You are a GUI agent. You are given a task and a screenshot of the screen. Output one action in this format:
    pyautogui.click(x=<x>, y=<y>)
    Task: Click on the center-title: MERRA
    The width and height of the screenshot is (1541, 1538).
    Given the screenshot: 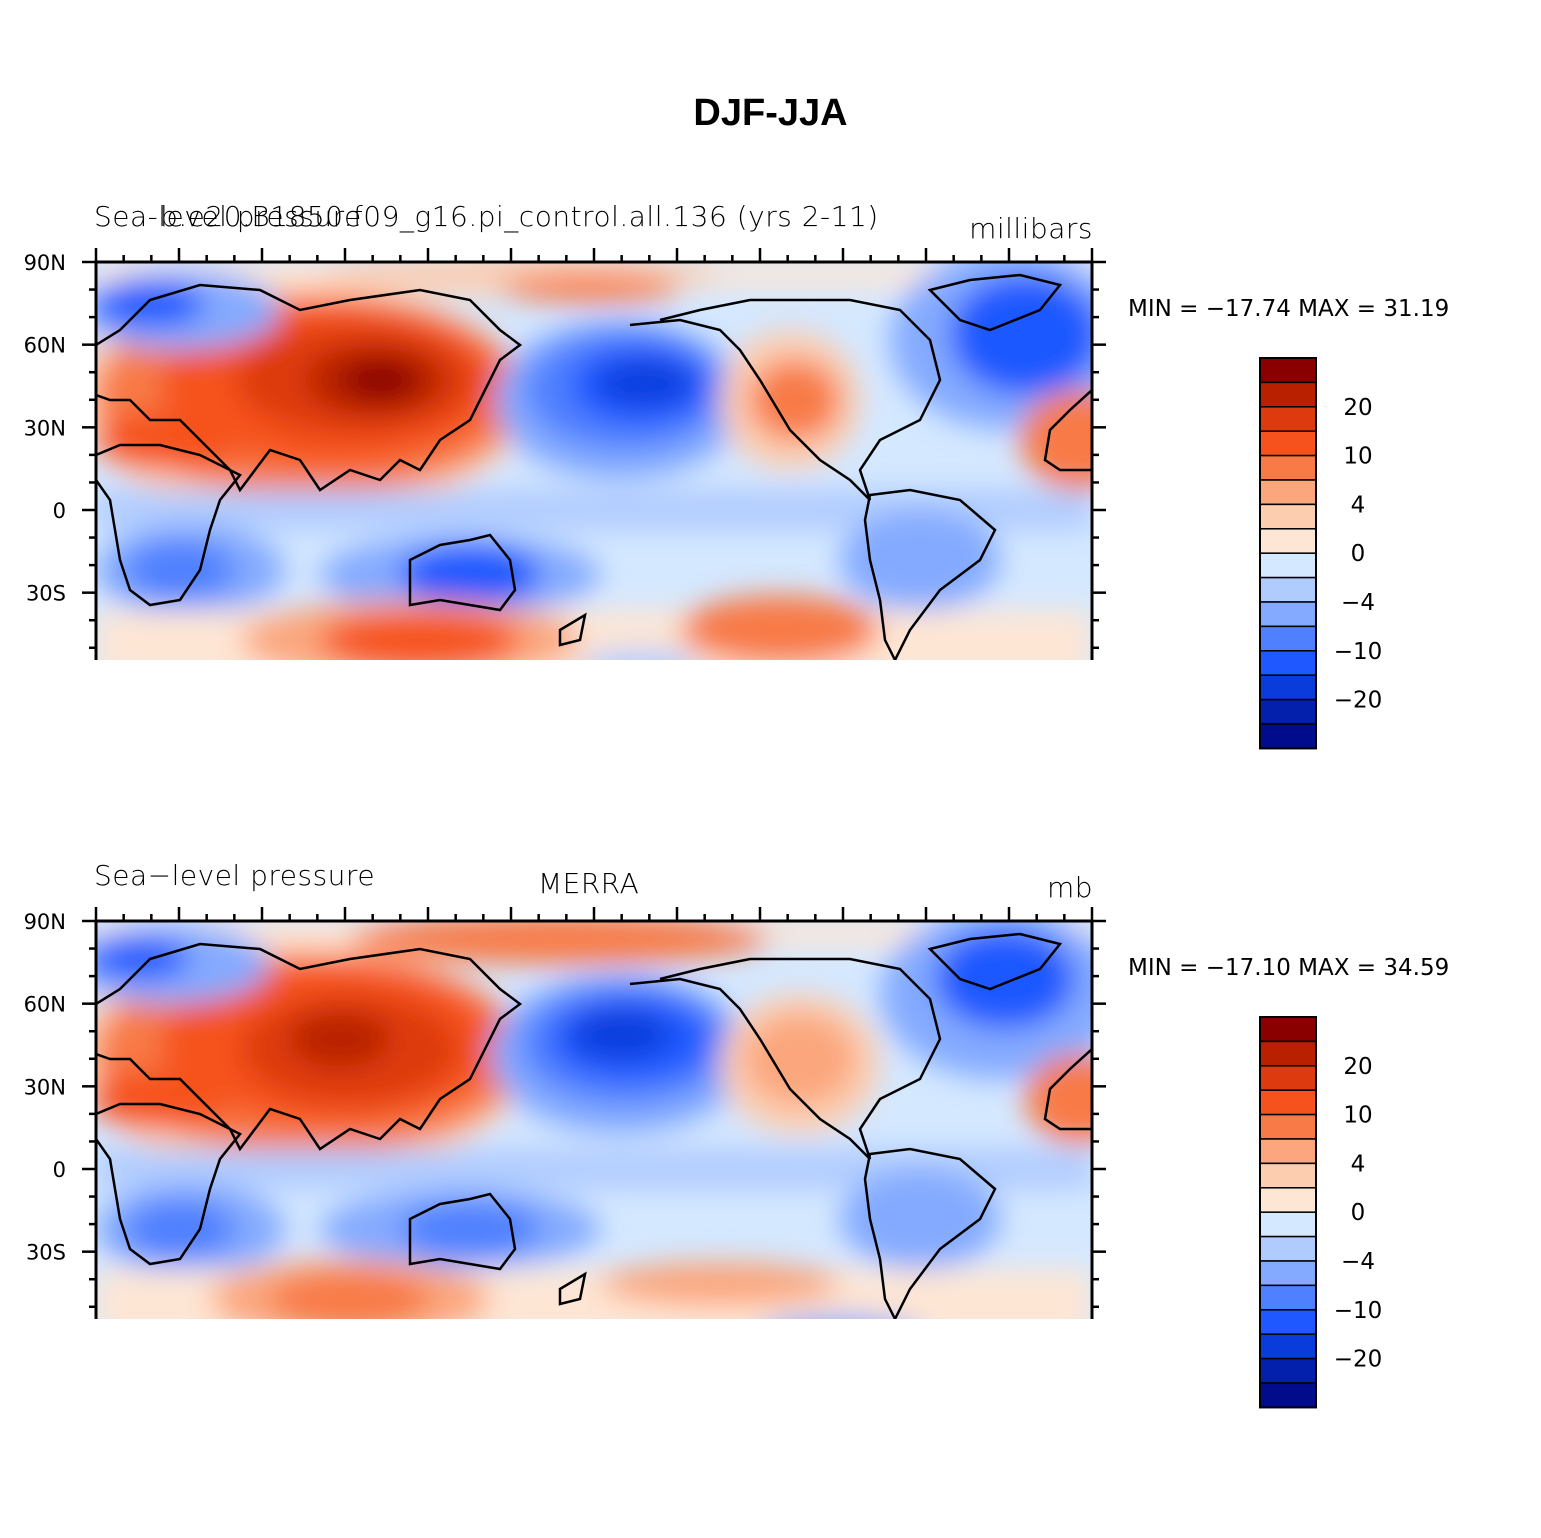 What is the action you would take?
    pyautogui.click(x=589, y=883)
    